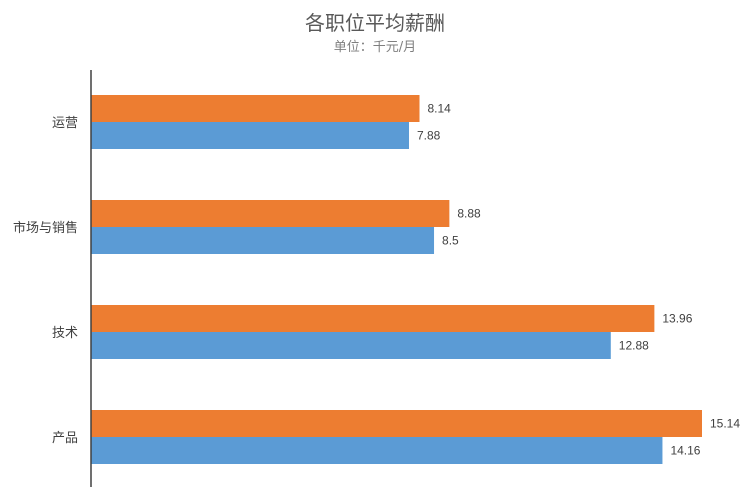  I want to click on data-label: 8.5, so click(450, 241).